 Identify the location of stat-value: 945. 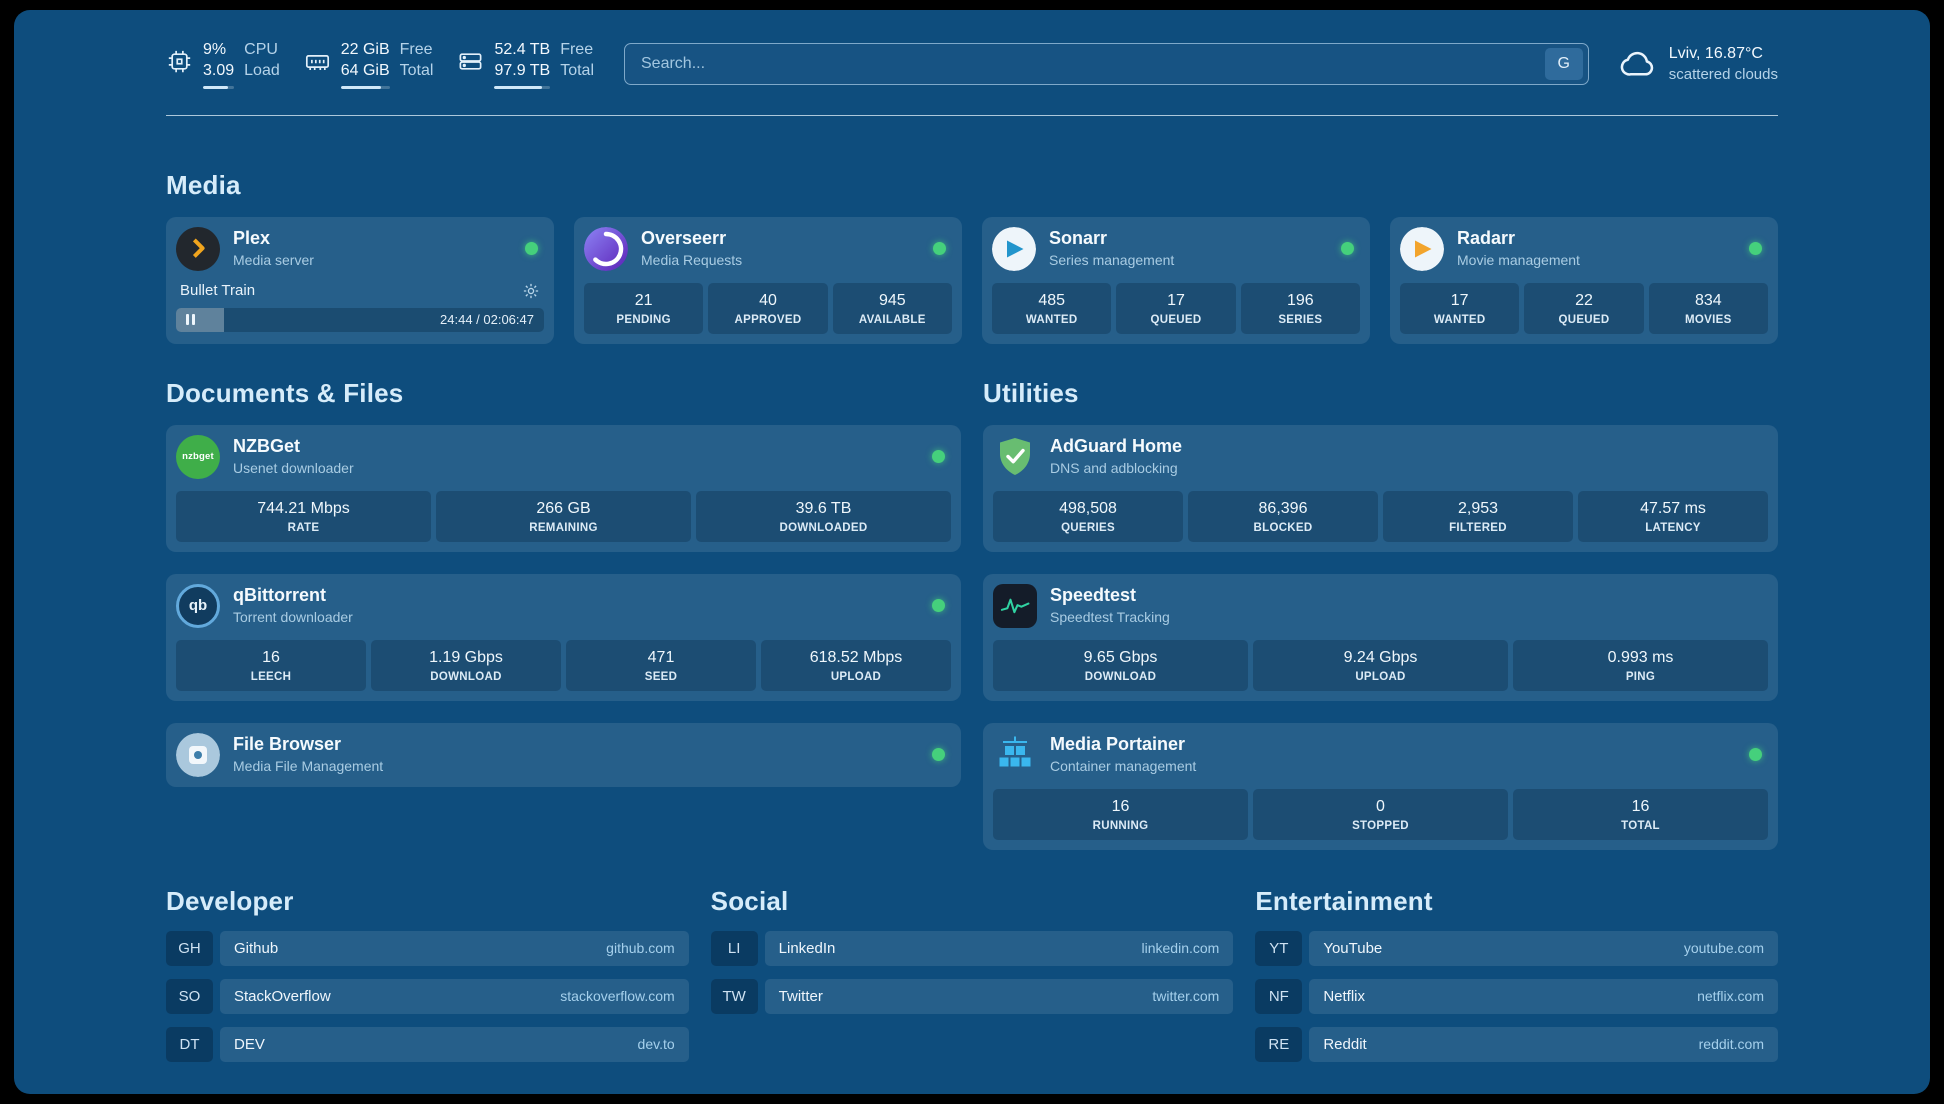
(892, 300).